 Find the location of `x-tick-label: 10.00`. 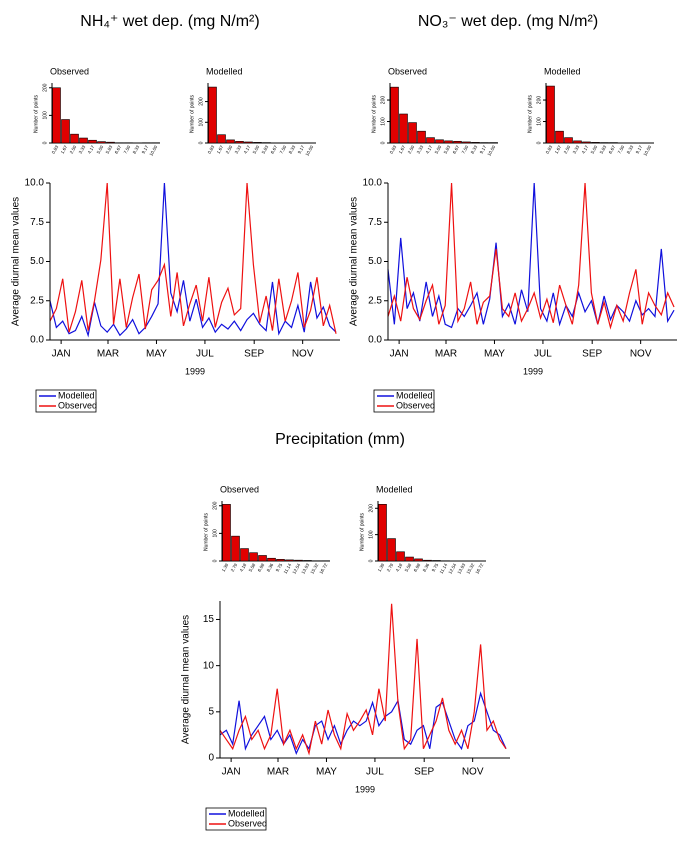

x-tick-label: 10.00 is located at coordinates (647, 150).